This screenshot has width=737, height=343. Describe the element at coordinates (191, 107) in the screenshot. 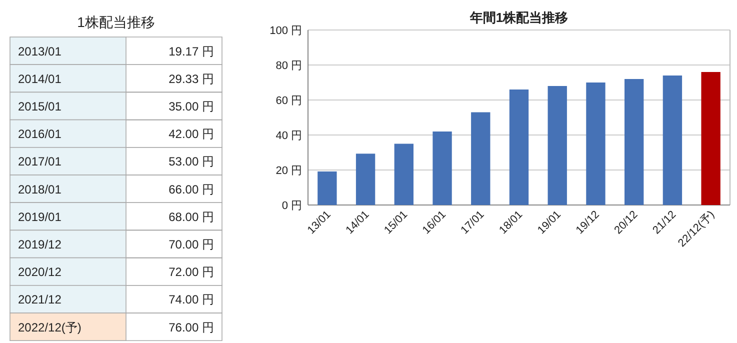

I see `data-label: 35.00 円` at that location.